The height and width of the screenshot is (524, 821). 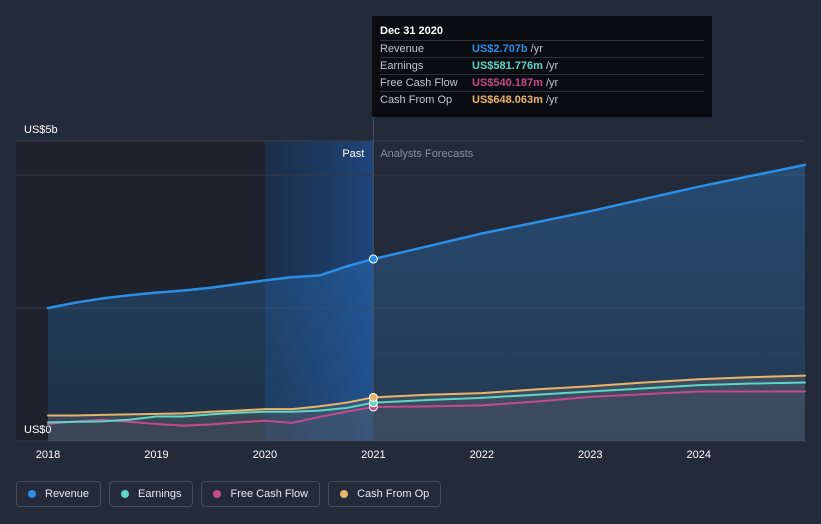 What do you see at coordinates (500, 49) in the screenshot?
I see `tooltip-value: US$2.707b` at bounding box center [500, 49].